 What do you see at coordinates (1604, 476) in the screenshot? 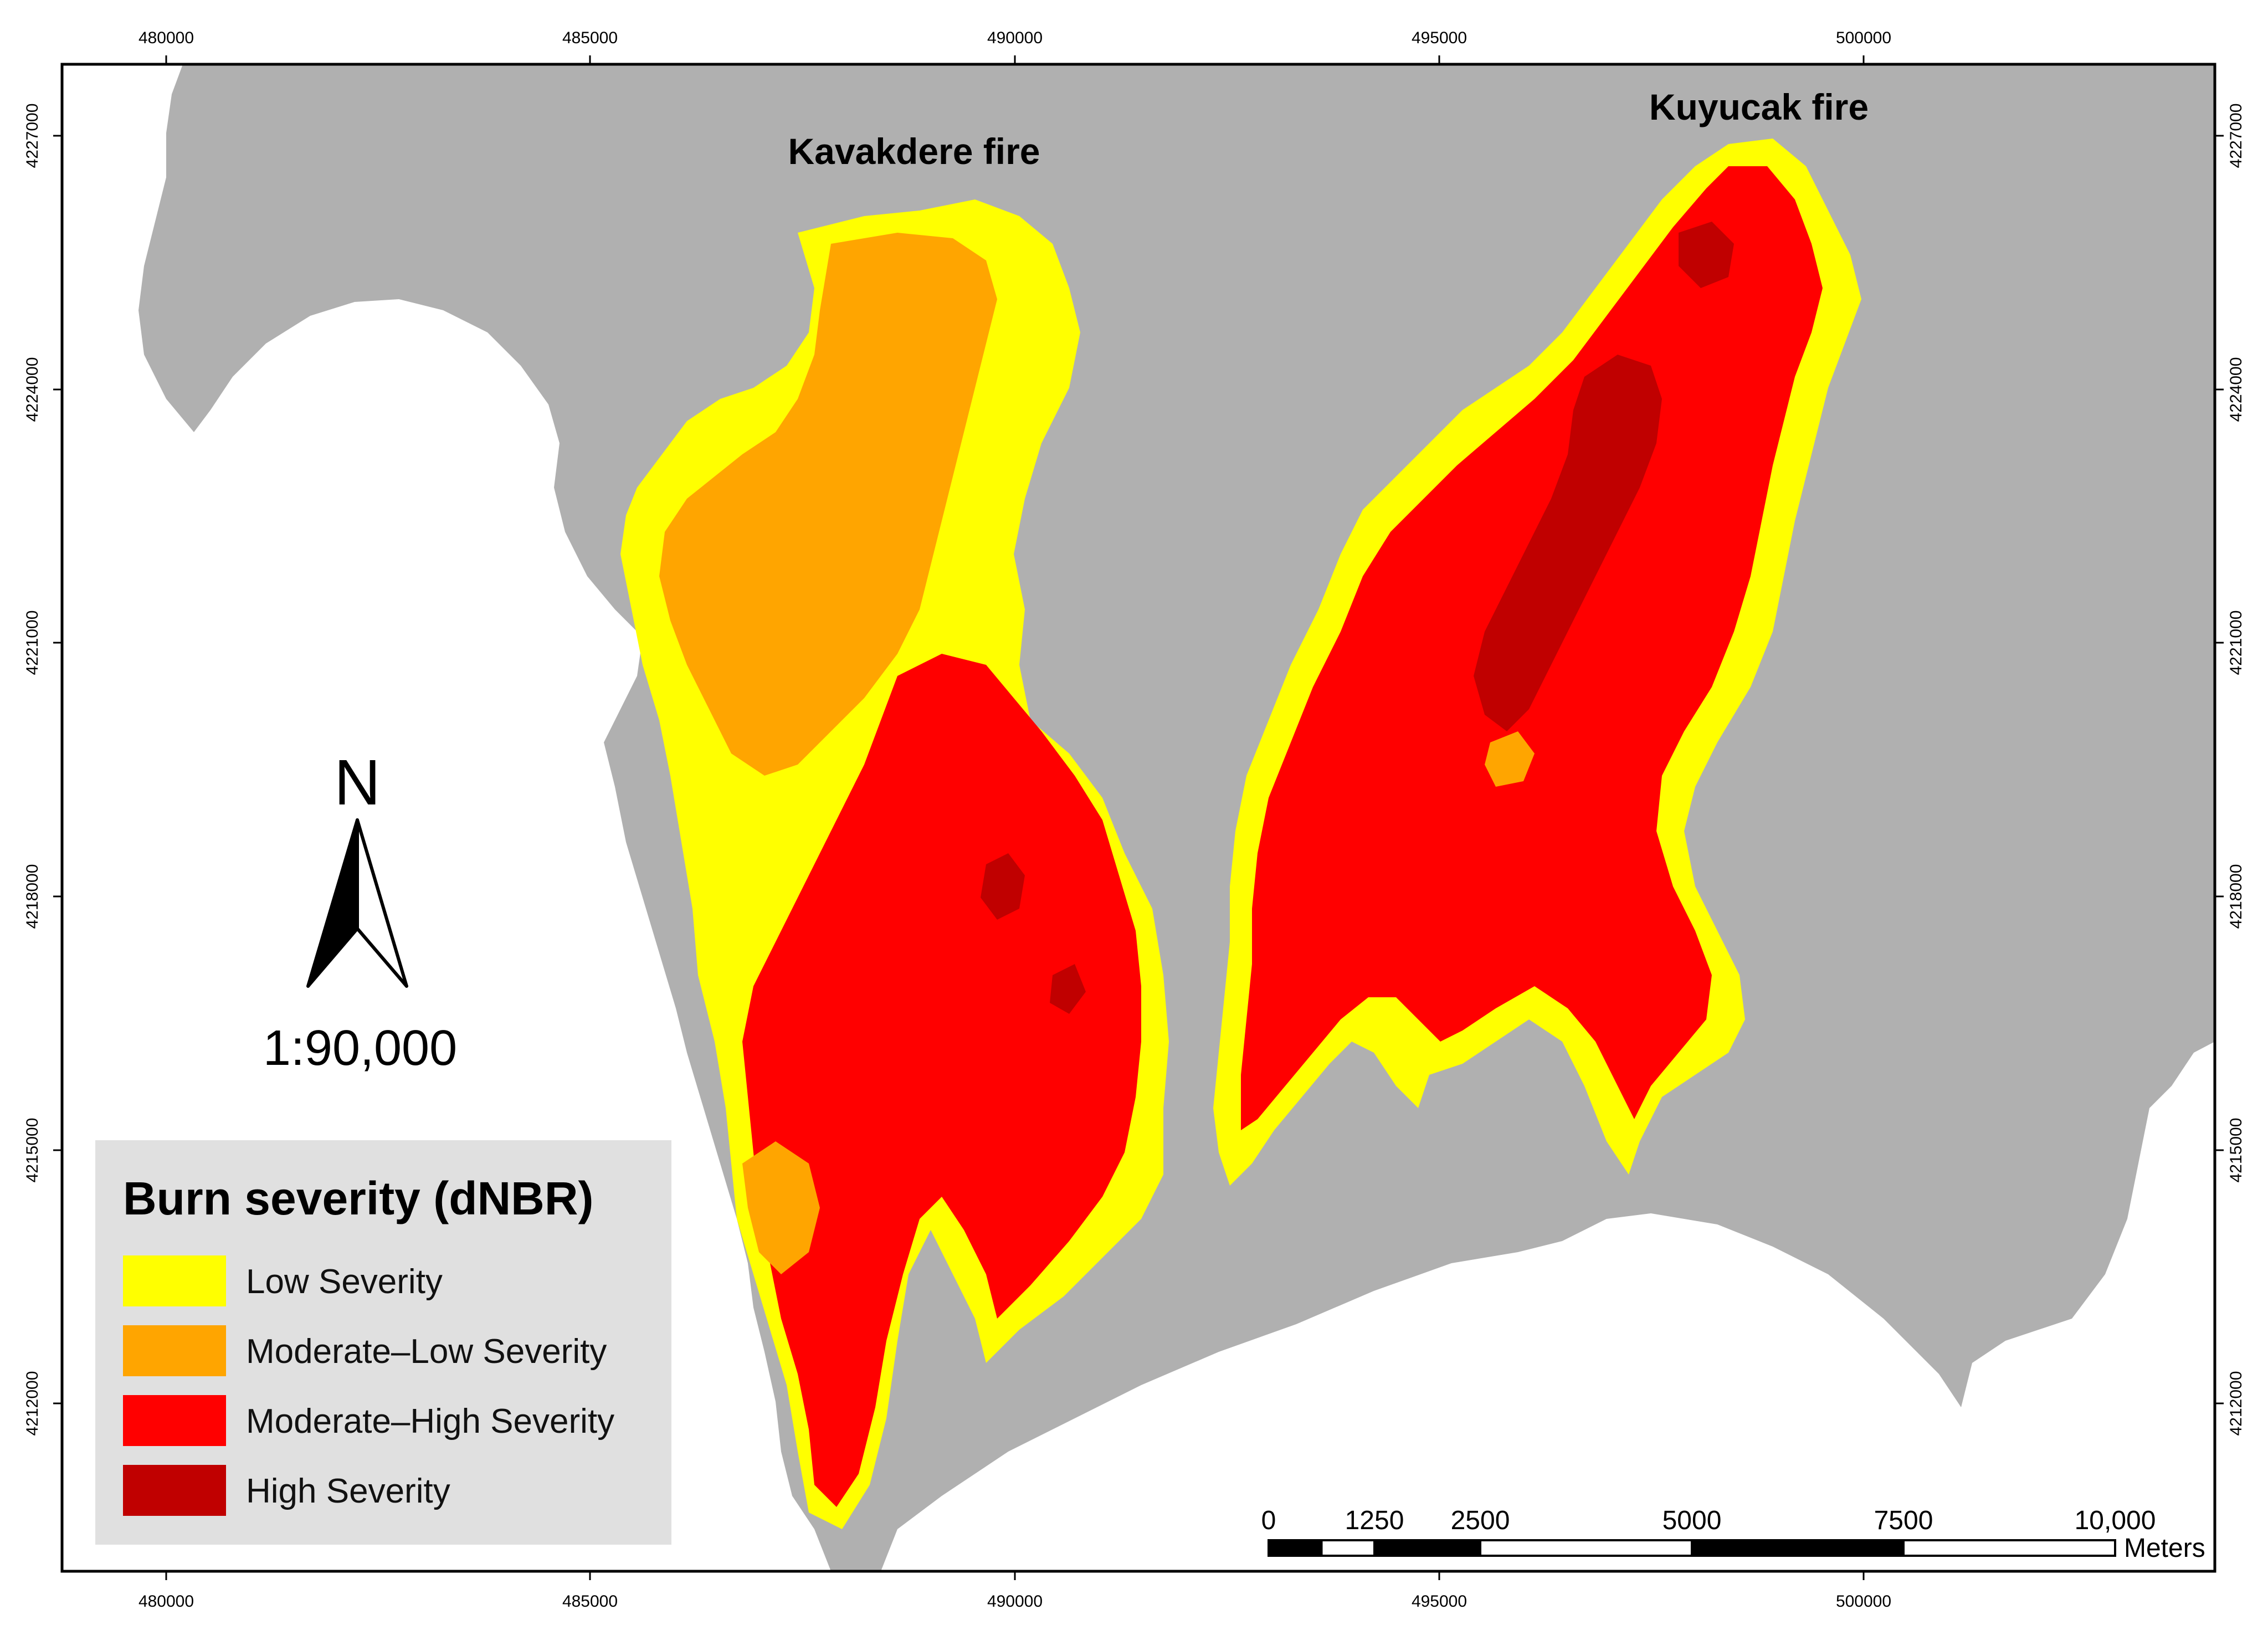
I see `kuyucak-burn-high` at bounding box center [1604, 476].